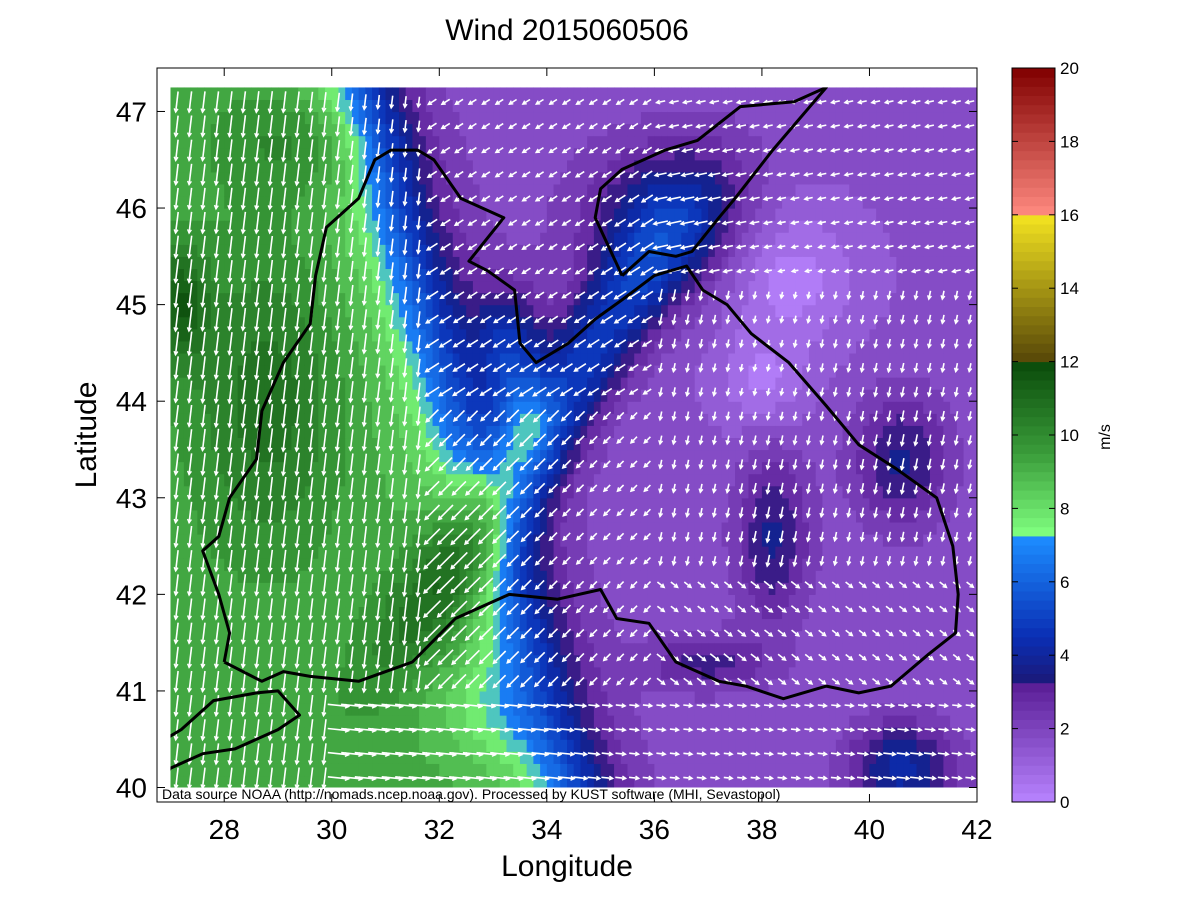 The image size is (1201, 901). I want to click on y-tick-label: 44, so click(131, 401).